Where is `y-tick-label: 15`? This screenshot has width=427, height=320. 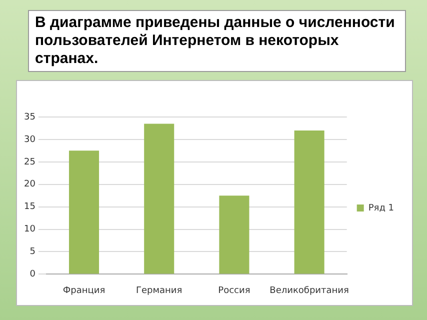 y-tick-label: 15 is located at coordinates (30, 207).